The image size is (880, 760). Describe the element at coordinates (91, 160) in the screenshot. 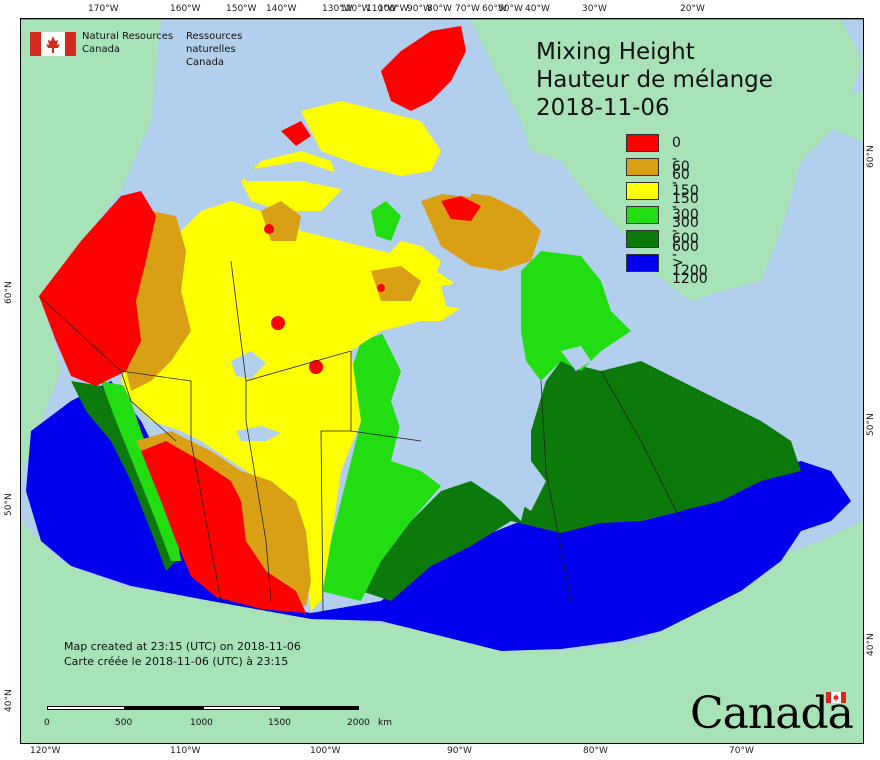

I see `alaska` at that location.